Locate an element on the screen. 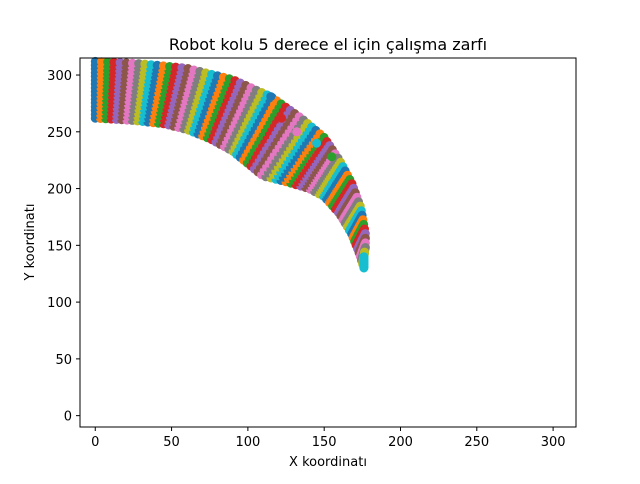  x-axis-label: X koordinatı is located at coordinates (328, 462).